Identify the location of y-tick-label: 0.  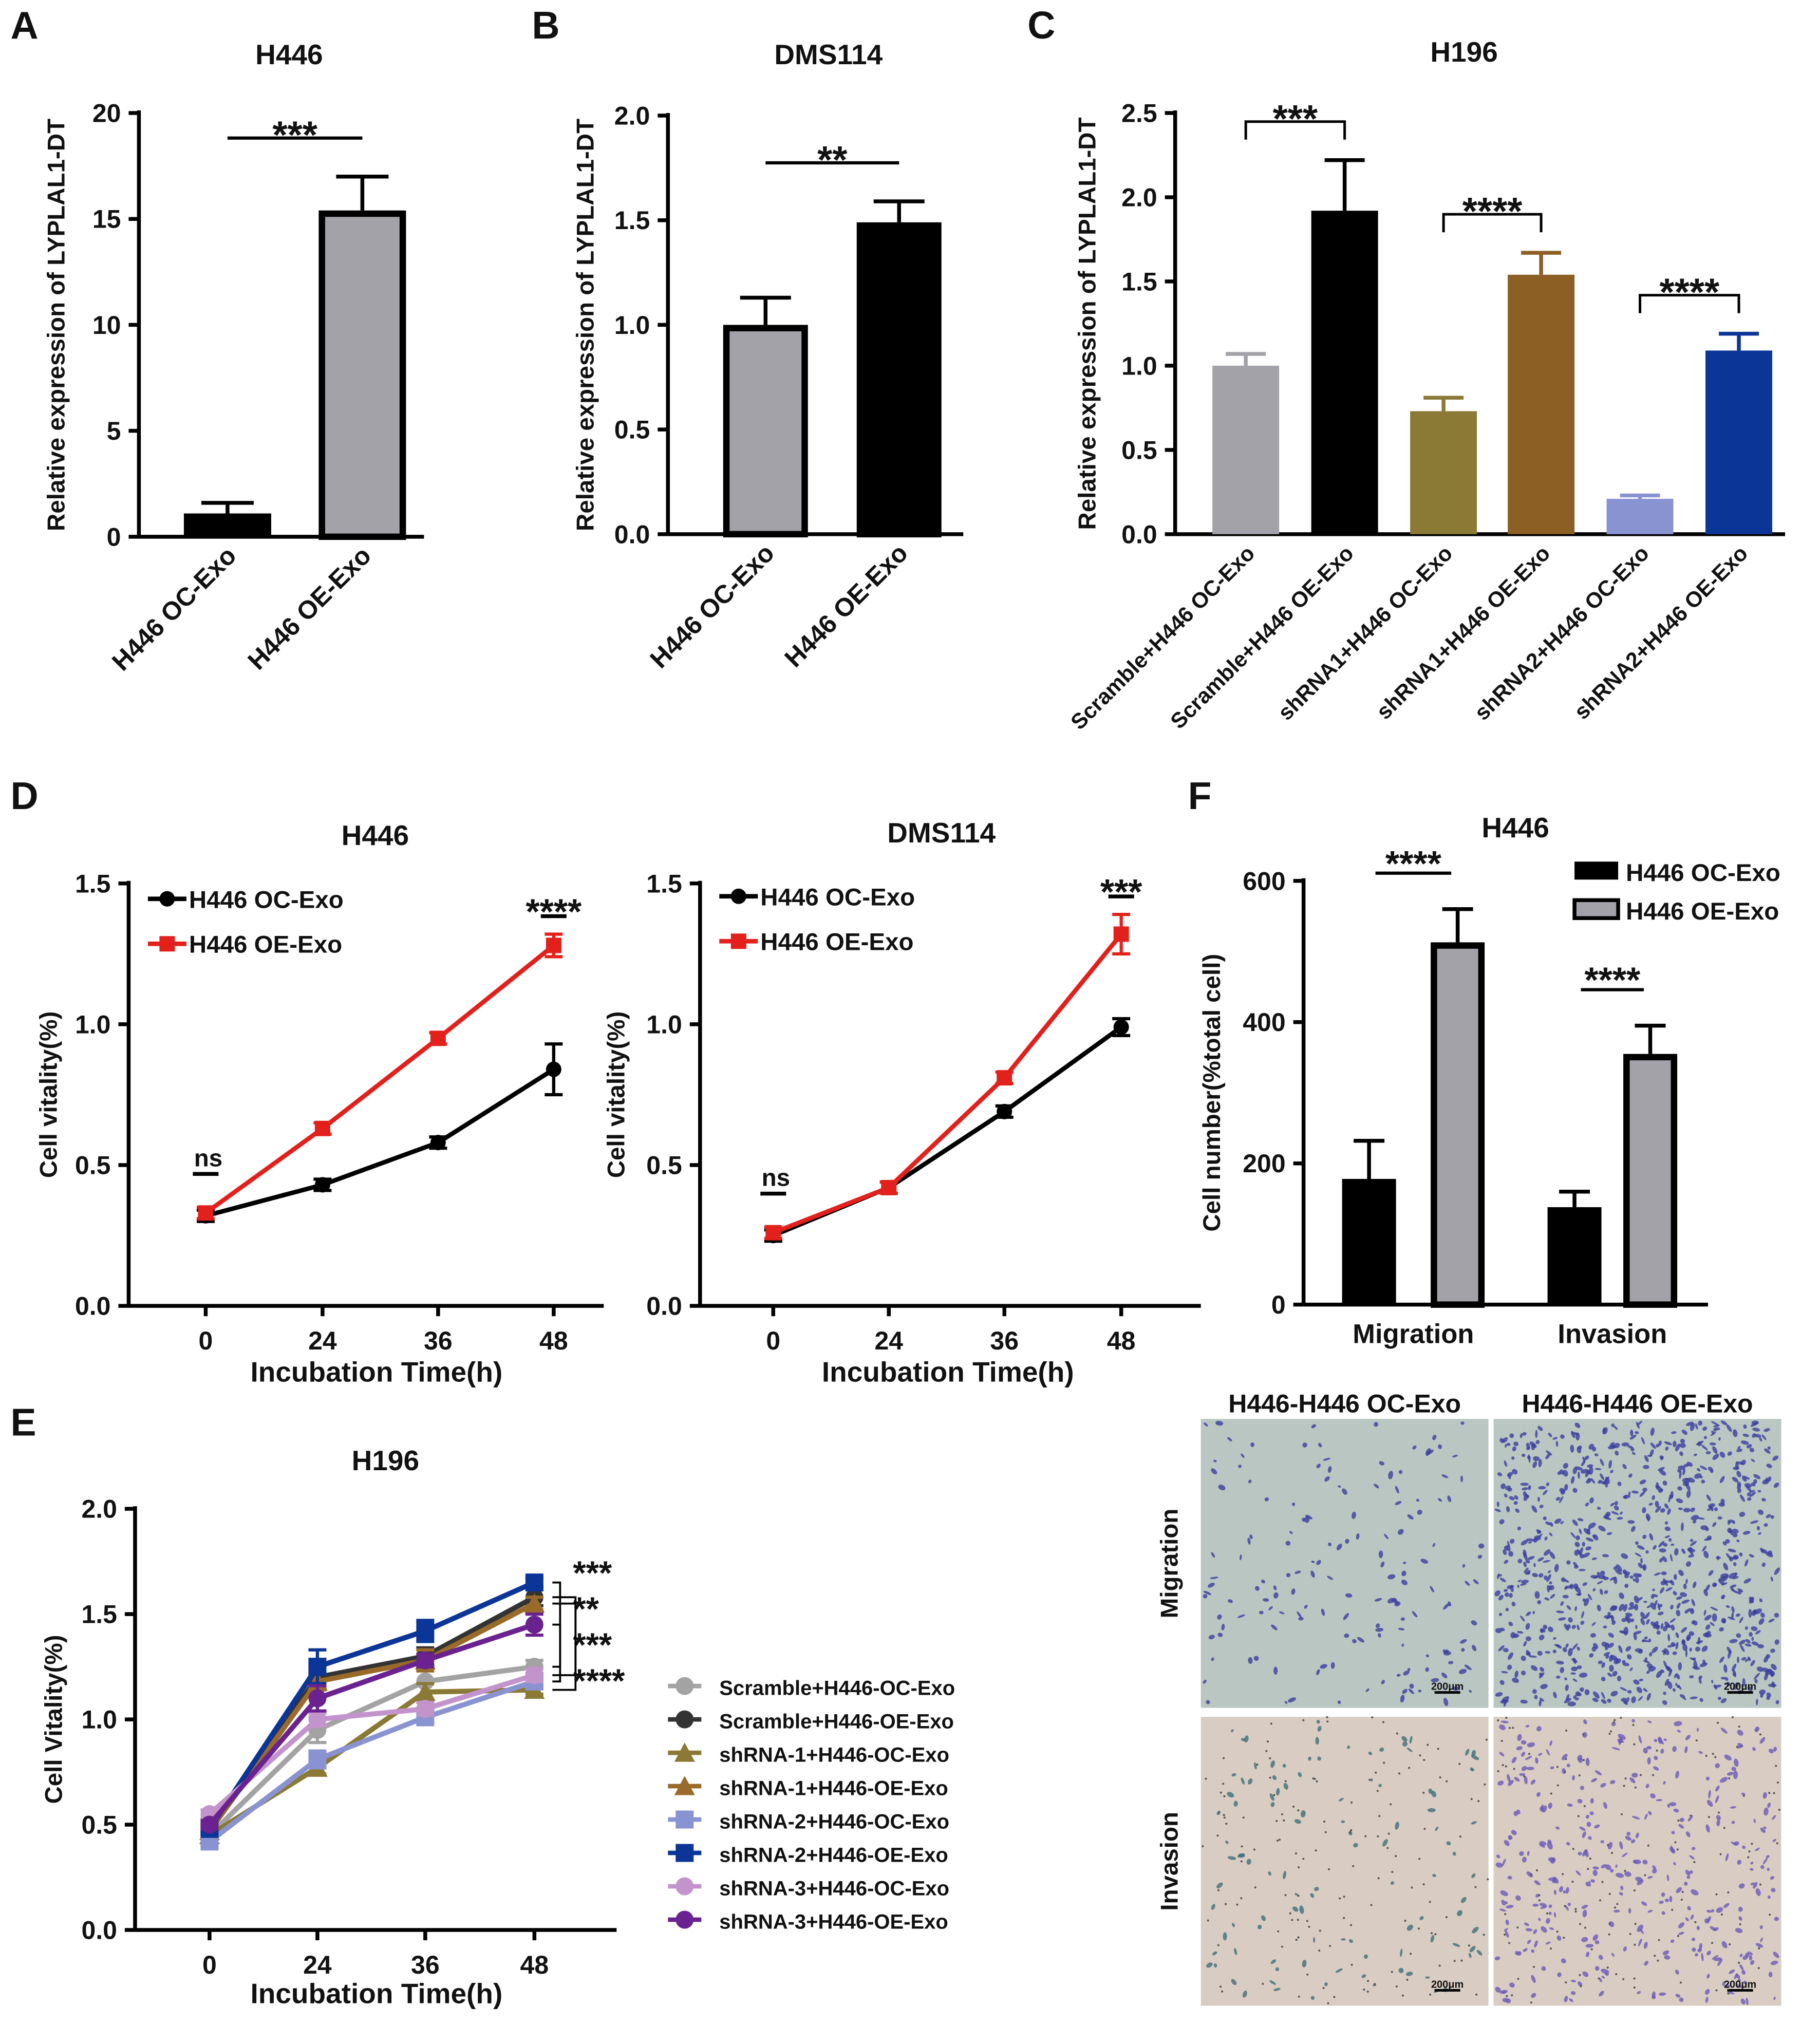
(1278, 1305).